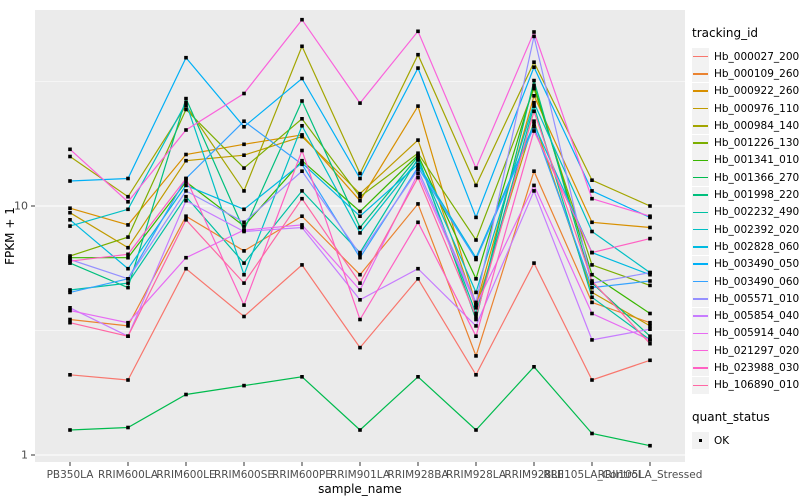 The height and width of the screenshot is (500, 800). What do you see at coordinates (21, 206) in the screenshot?
I see `y-tick-label: 10` at bounding box center [21, 206].